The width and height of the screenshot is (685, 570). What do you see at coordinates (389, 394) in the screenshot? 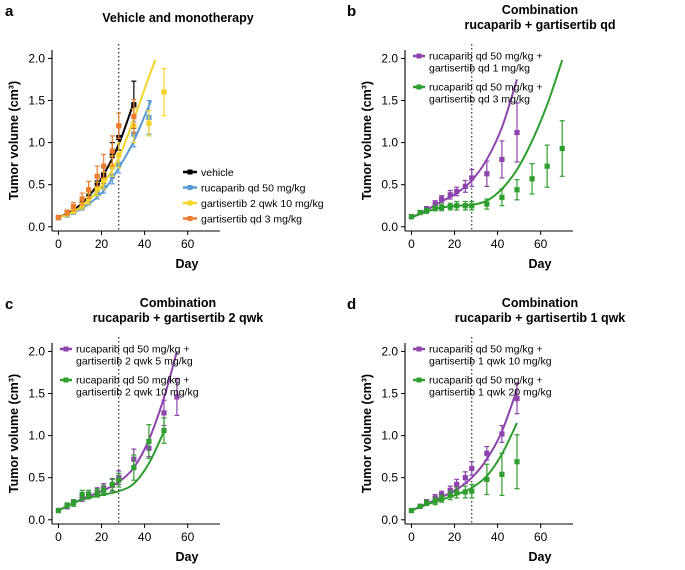
I see `y-tick-label: 1.5` at bounding box center [389, 394].